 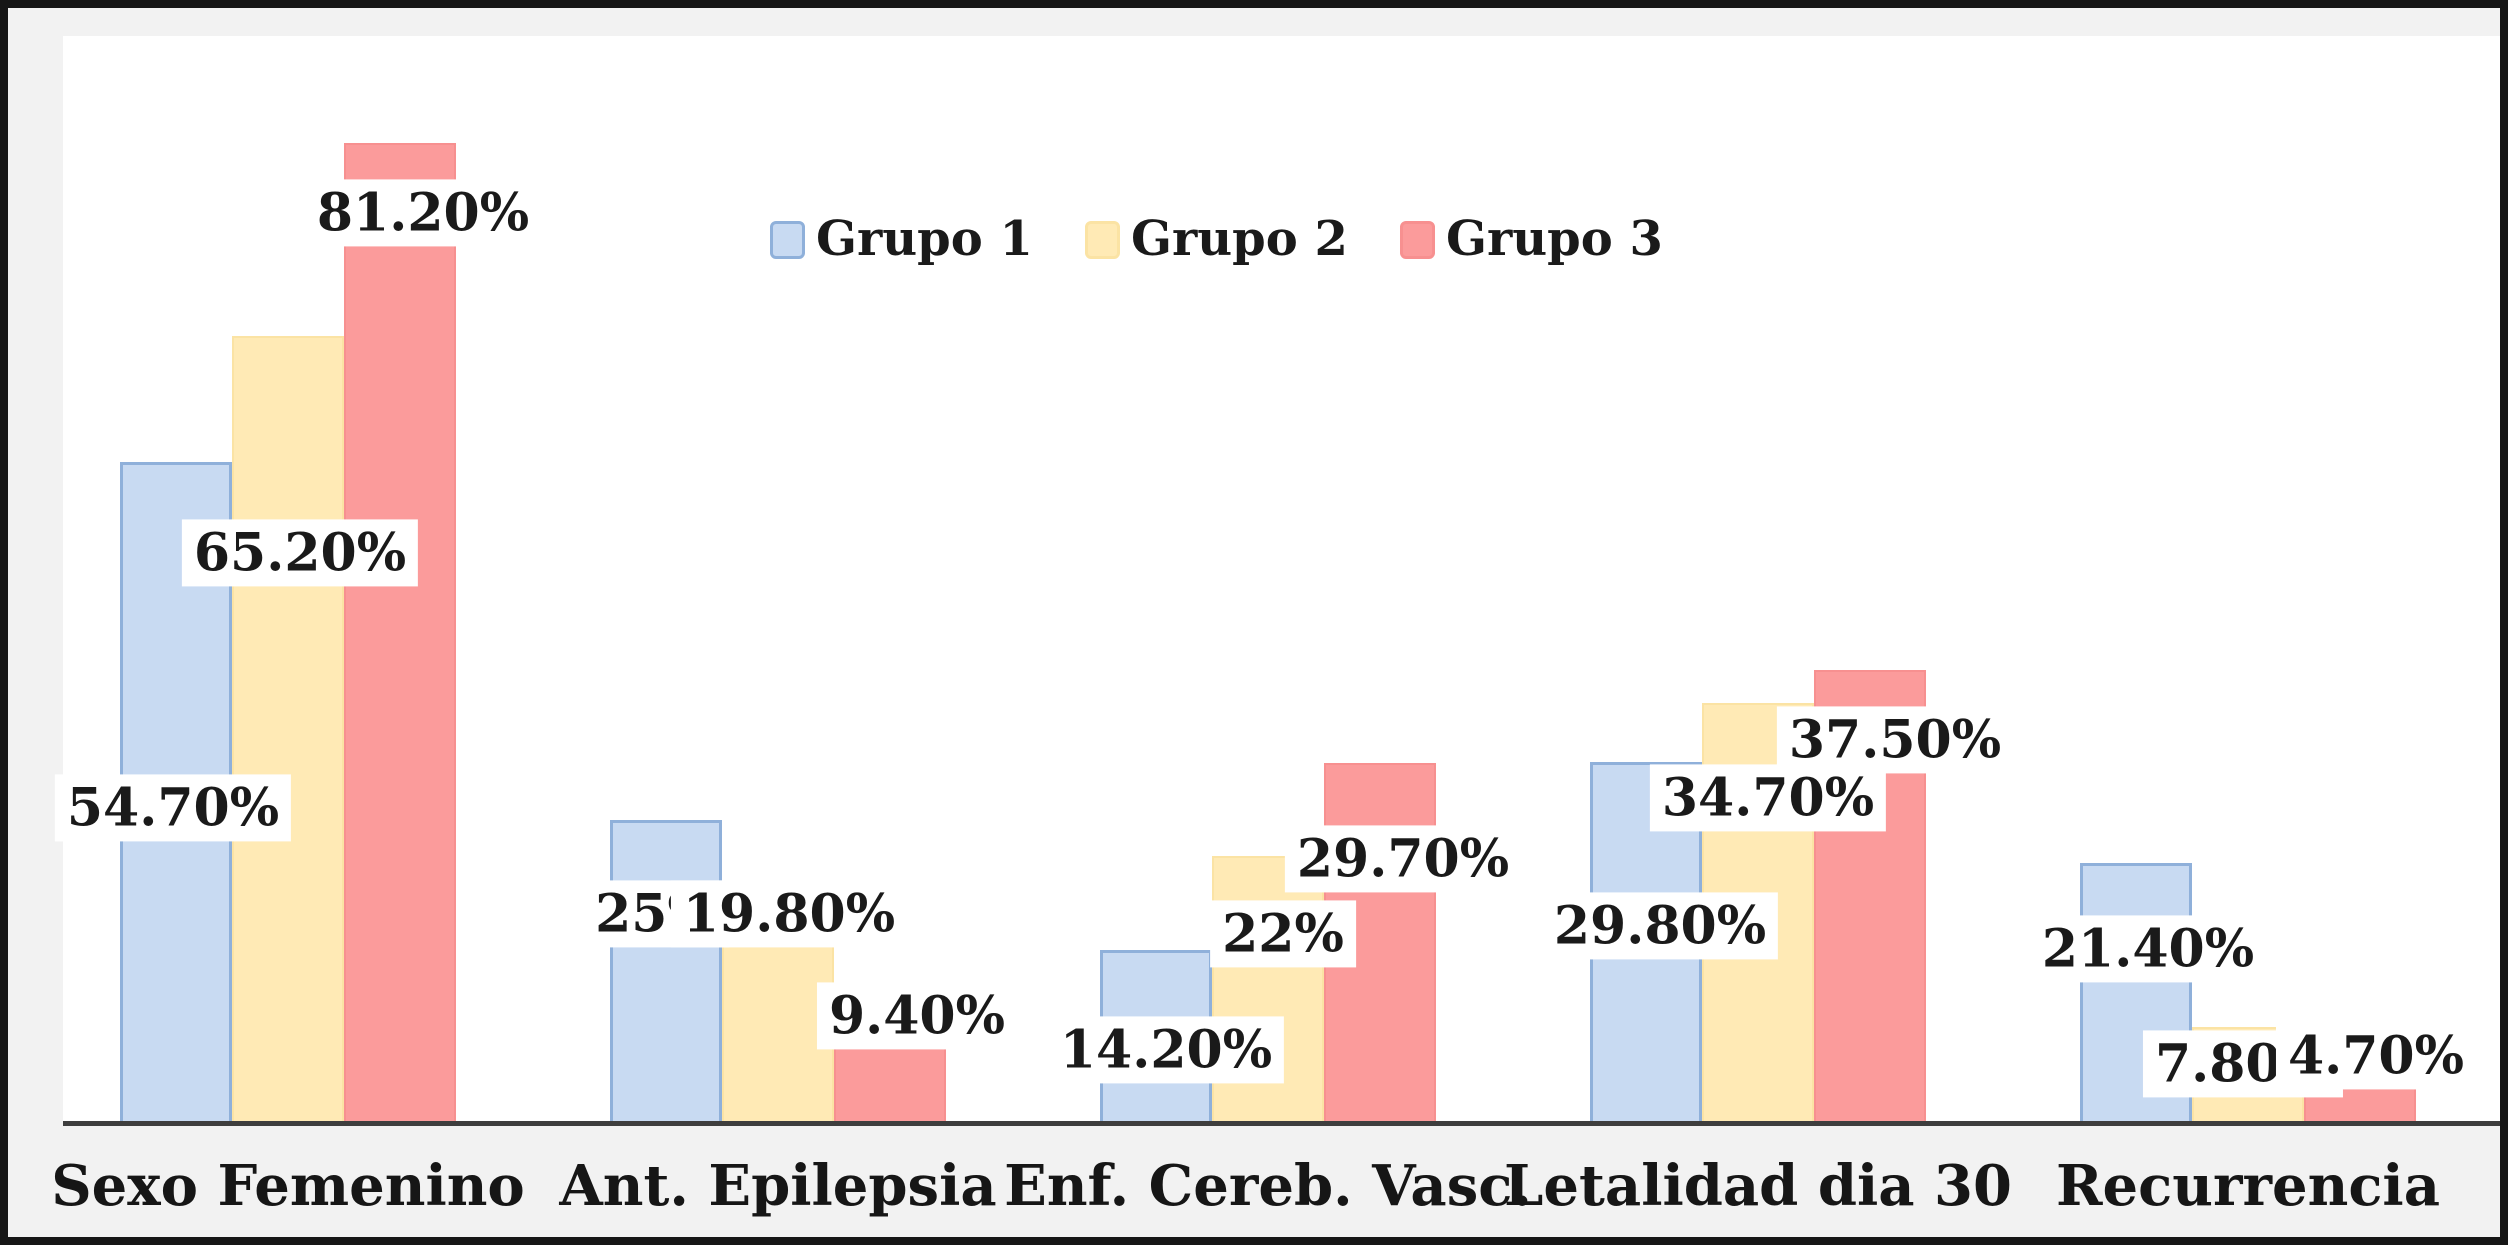 I want to click on bar-grupo-2-sexo-femenino, so click(x=288, y=728).